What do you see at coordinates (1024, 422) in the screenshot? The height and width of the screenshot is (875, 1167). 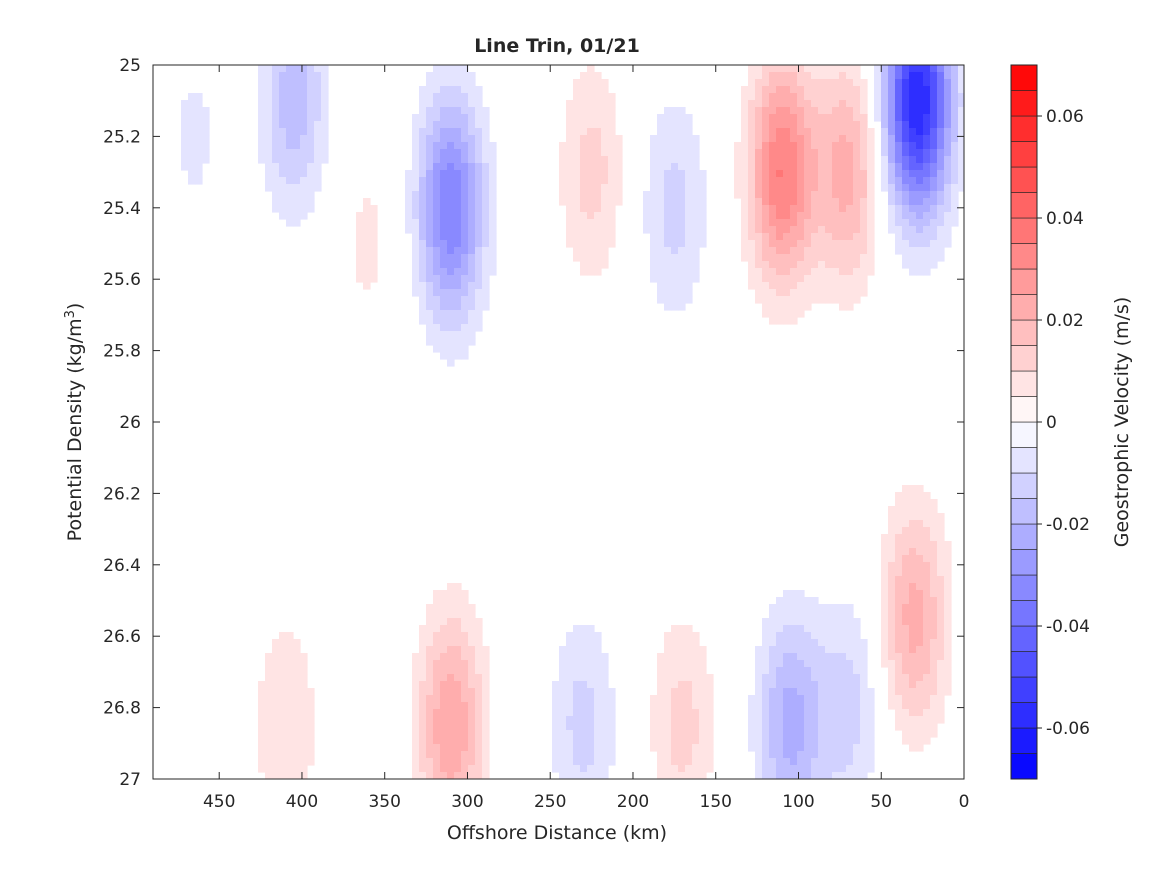 I see `colorbar-frame` at bounding box center [1024, 422].